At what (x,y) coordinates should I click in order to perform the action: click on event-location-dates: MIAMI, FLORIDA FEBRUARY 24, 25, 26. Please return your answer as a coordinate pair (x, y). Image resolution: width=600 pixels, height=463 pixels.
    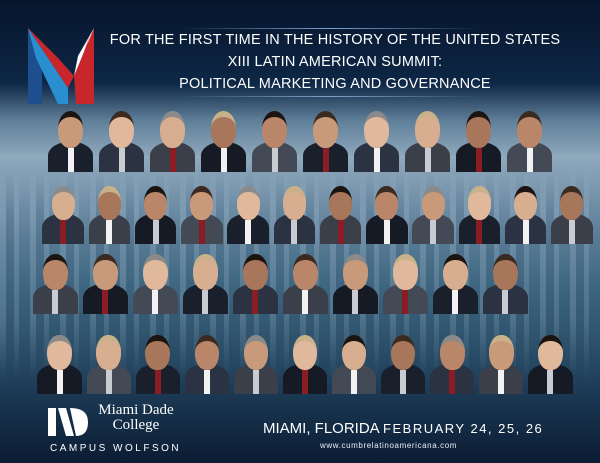
    Looking at the image, I should click on (403, 428).